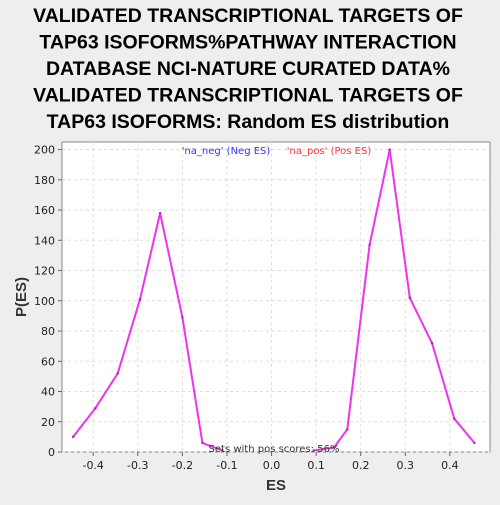 This screenshot has height=505, width=500. I want to click on y-tick-label: 0, so click(51, 452).